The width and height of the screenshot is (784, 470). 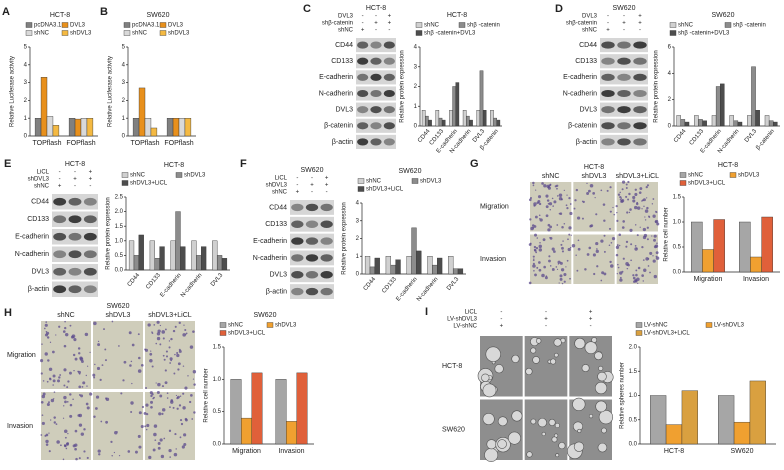 What do you see at coordinates (346, 31) in the screenshot?
I see `condition-label: shNC` at bounding box center [346, 31].